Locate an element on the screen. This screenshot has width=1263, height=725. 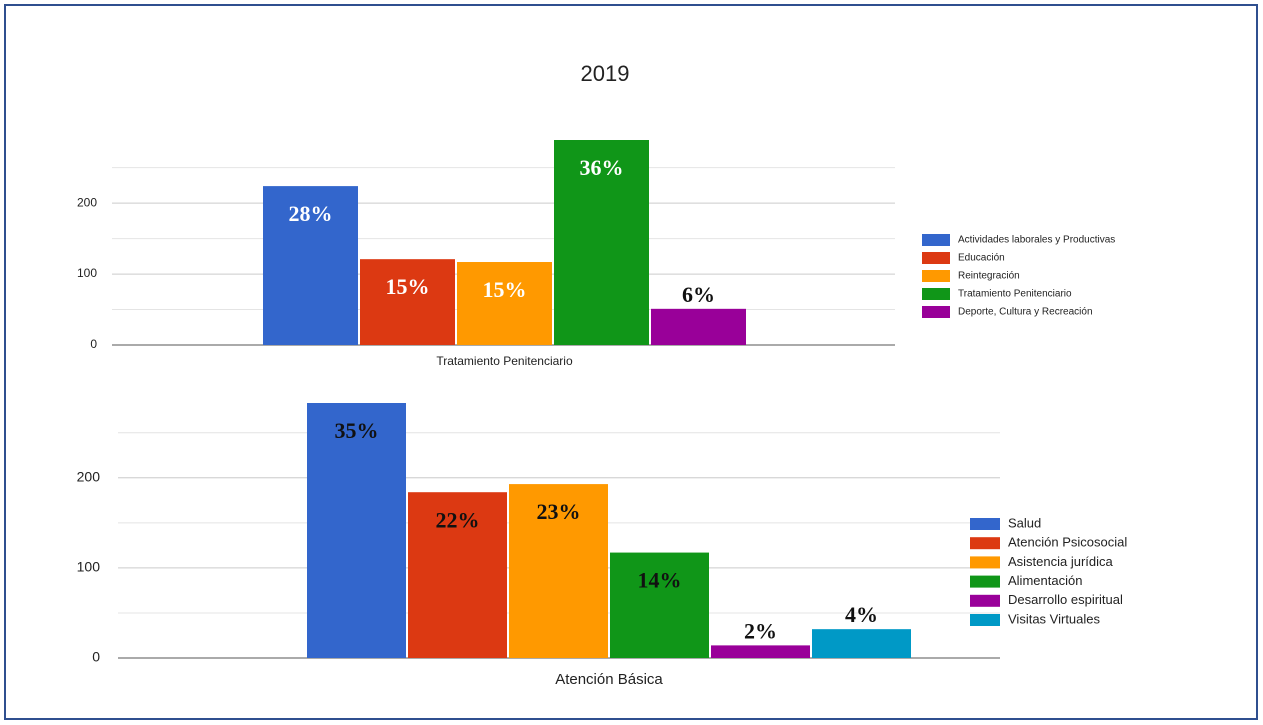
legend-label: Educación is located at coordinates (981, 258).